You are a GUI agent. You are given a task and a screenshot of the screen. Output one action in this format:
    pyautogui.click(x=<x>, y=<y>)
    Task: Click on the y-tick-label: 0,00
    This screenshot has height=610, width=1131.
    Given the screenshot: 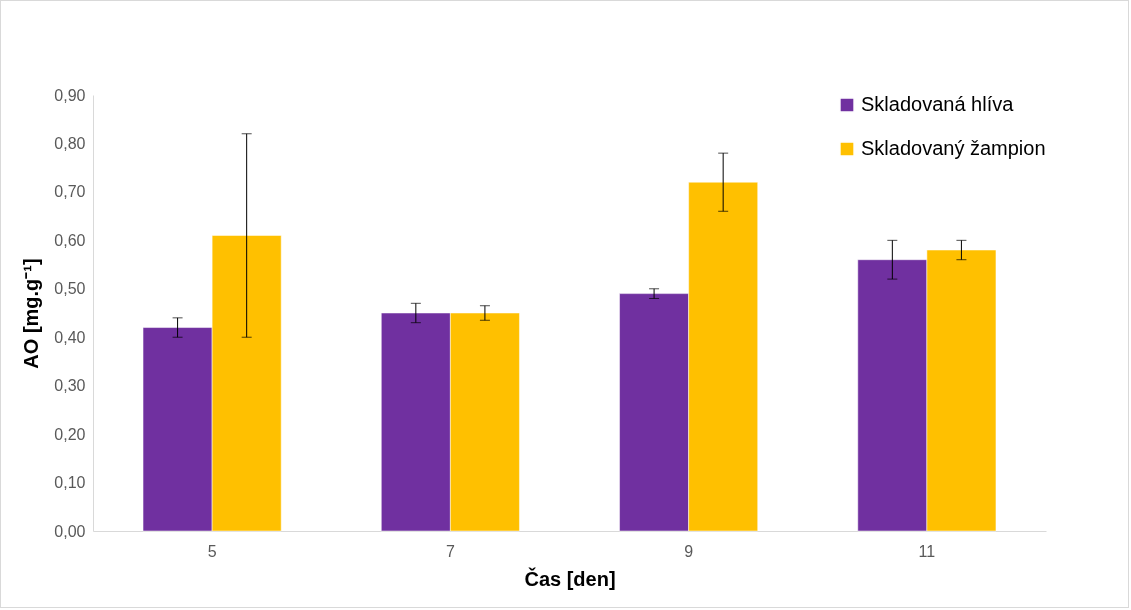 What is the action you would take?
    pyautogui.click(x=70, y=531)
    